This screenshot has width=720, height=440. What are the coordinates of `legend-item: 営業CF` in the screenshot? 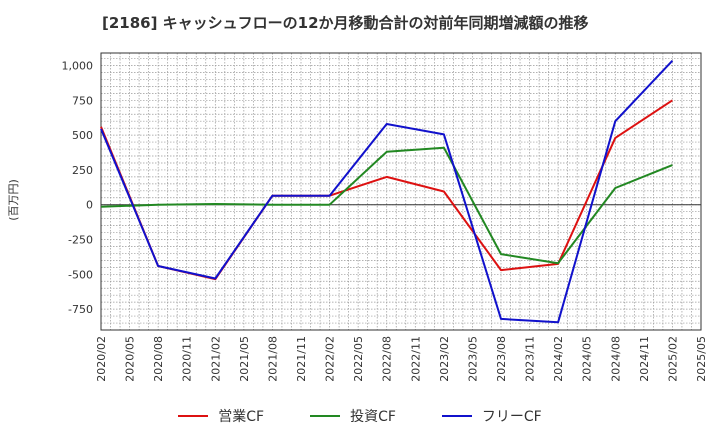 It's located at (221, 416).